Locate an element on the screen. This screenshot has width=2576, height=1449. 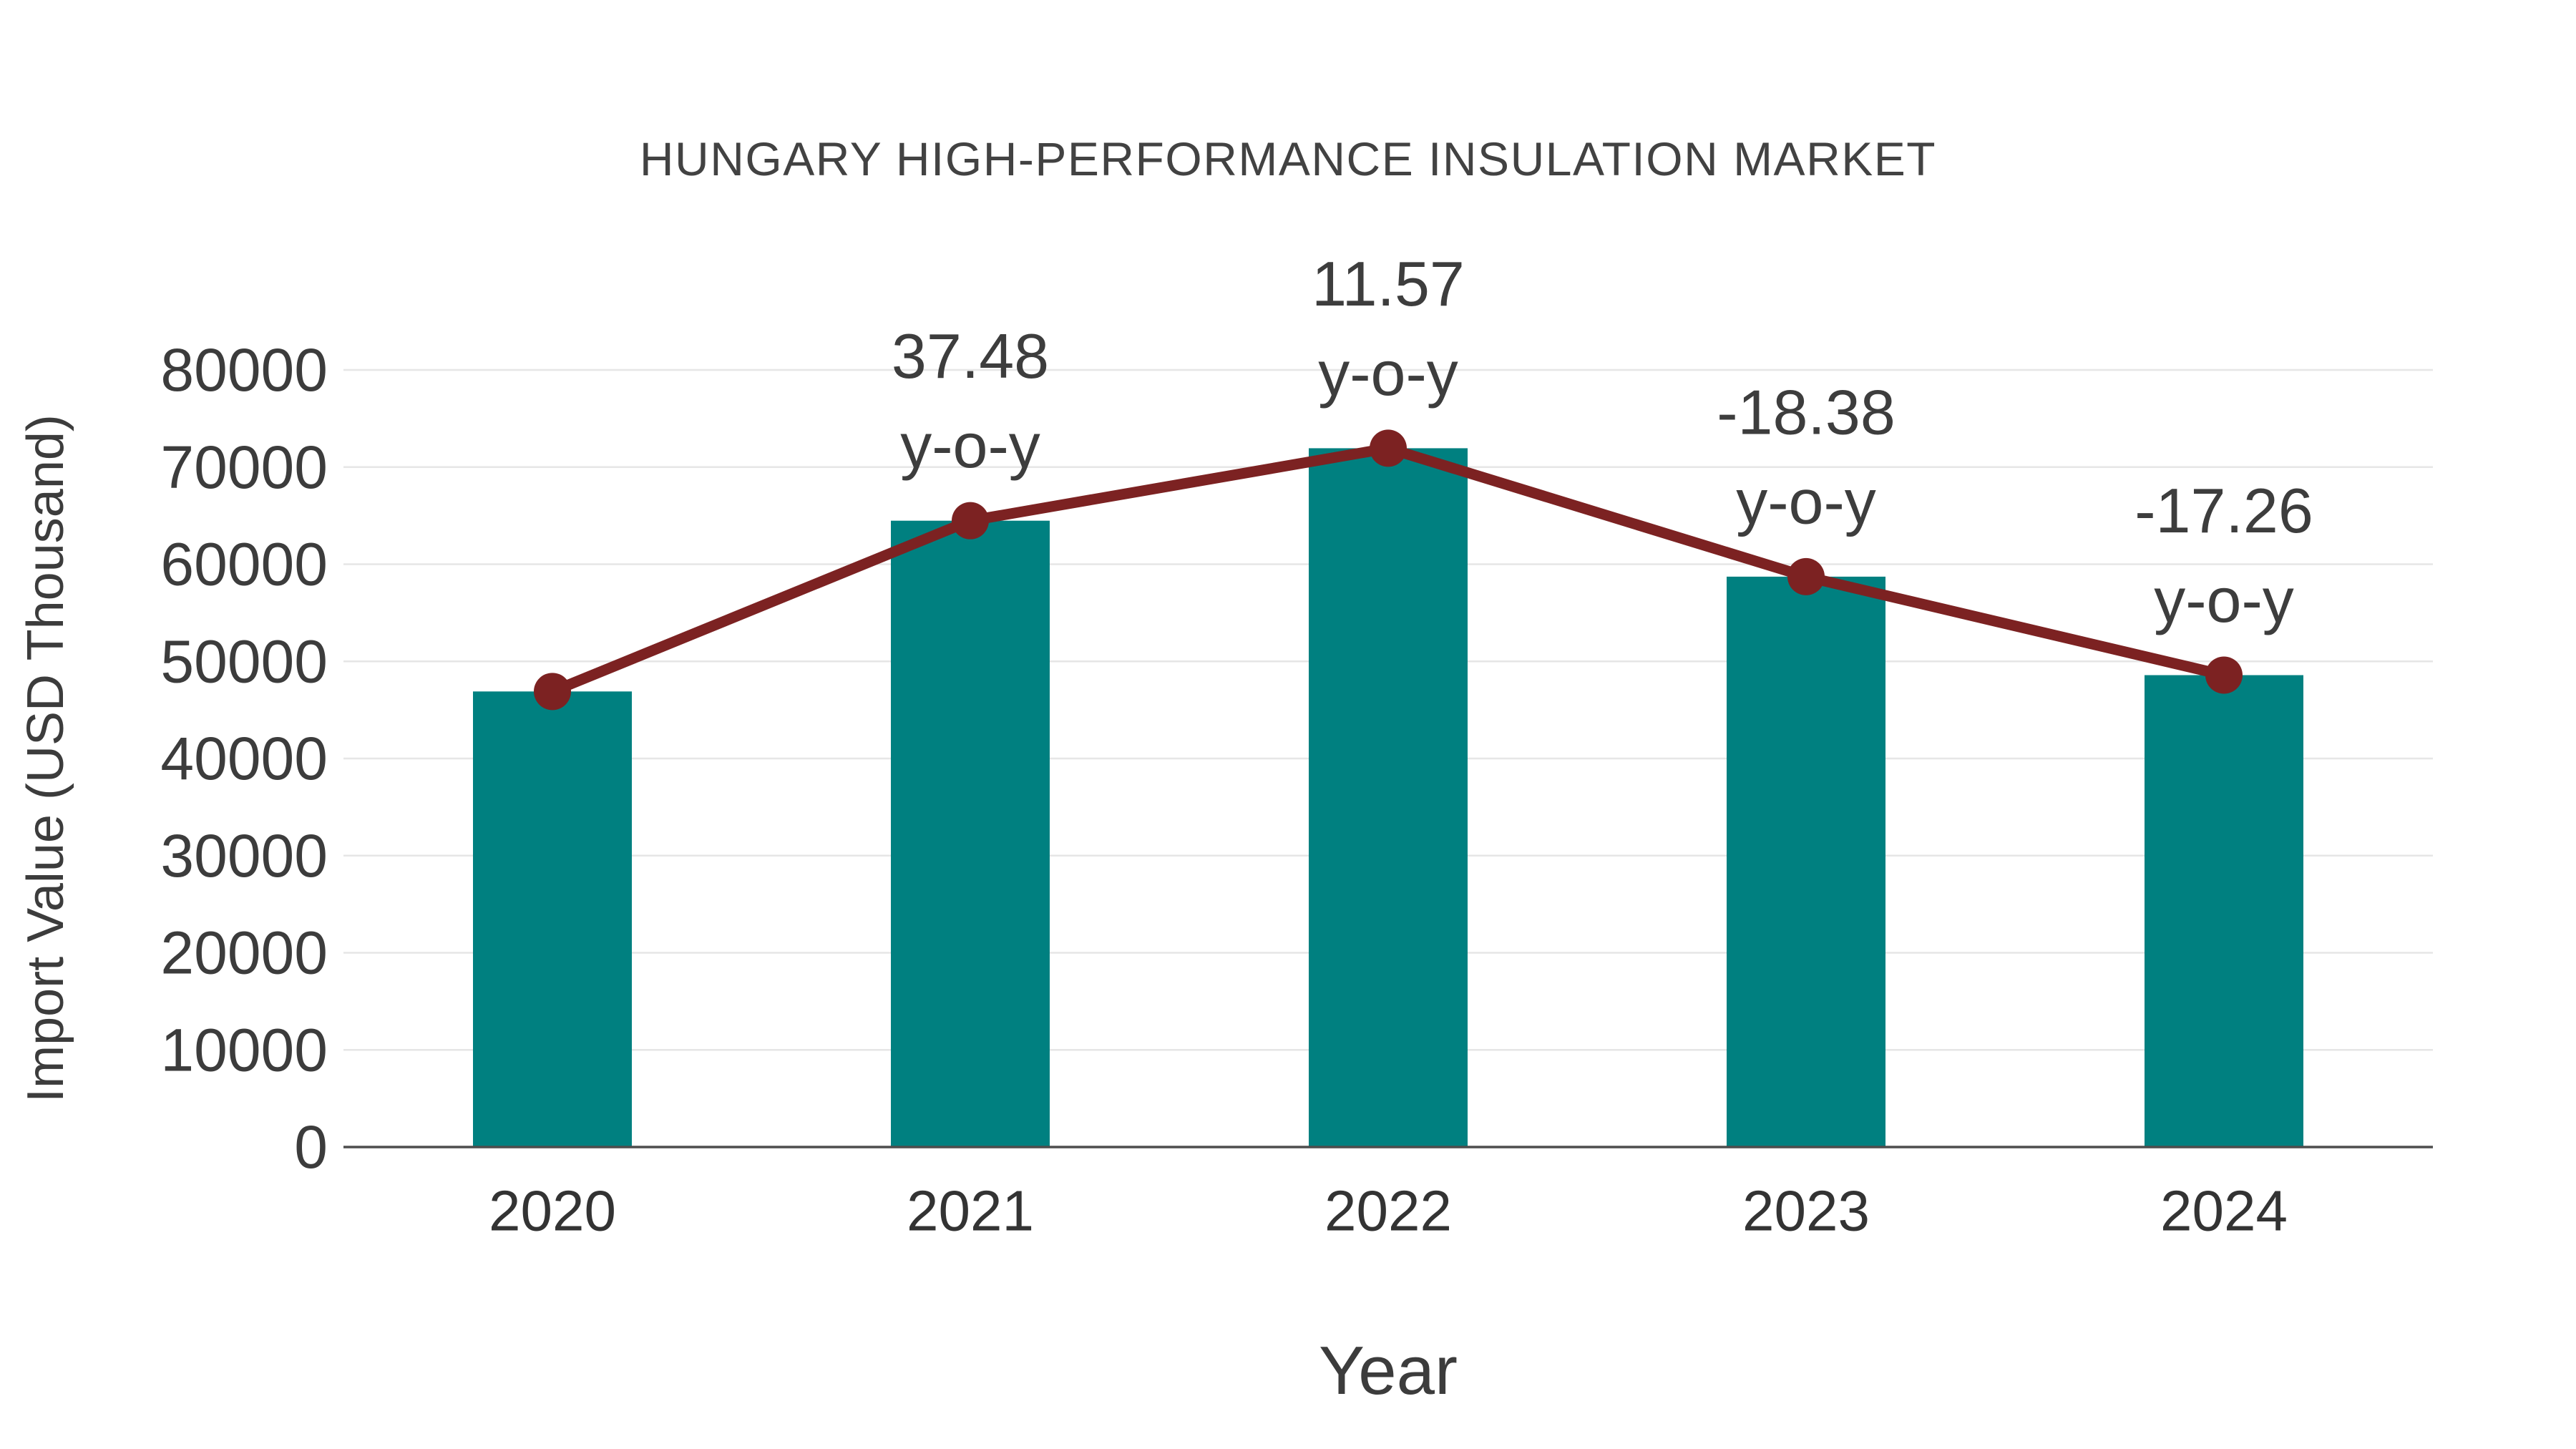
markers-layer is located at coordinates (1388, 570).